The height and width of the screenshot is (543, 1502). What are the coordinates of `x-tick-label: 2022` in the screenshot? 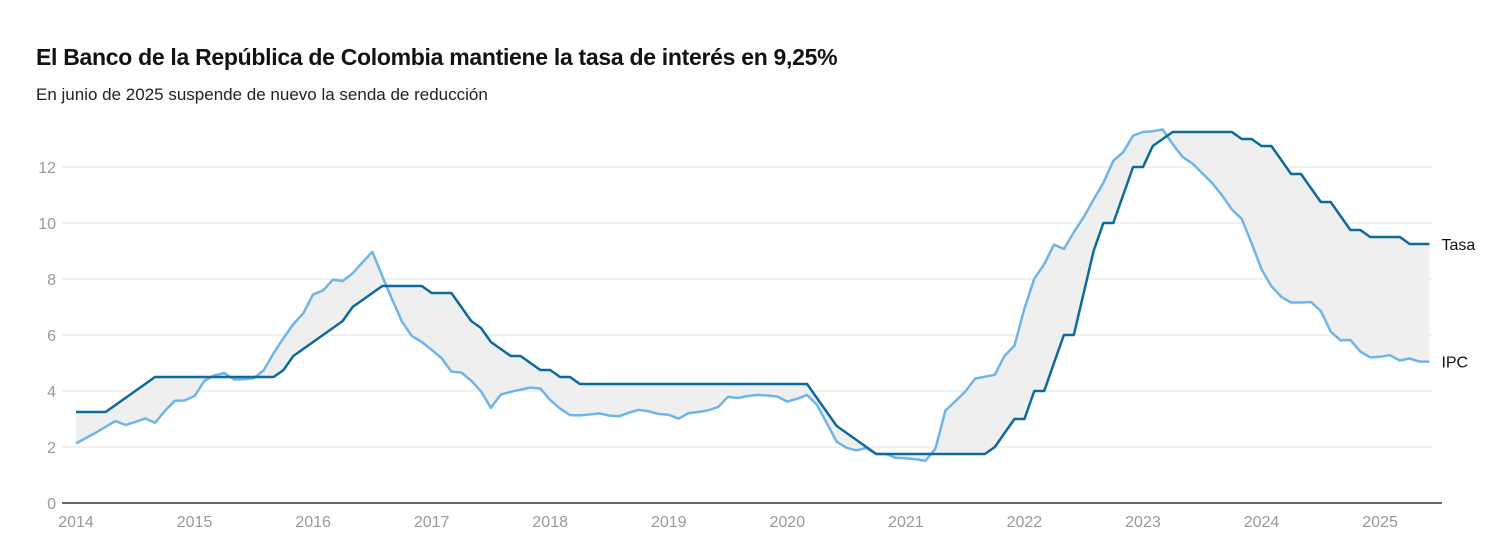 It's located at (1025, 522).